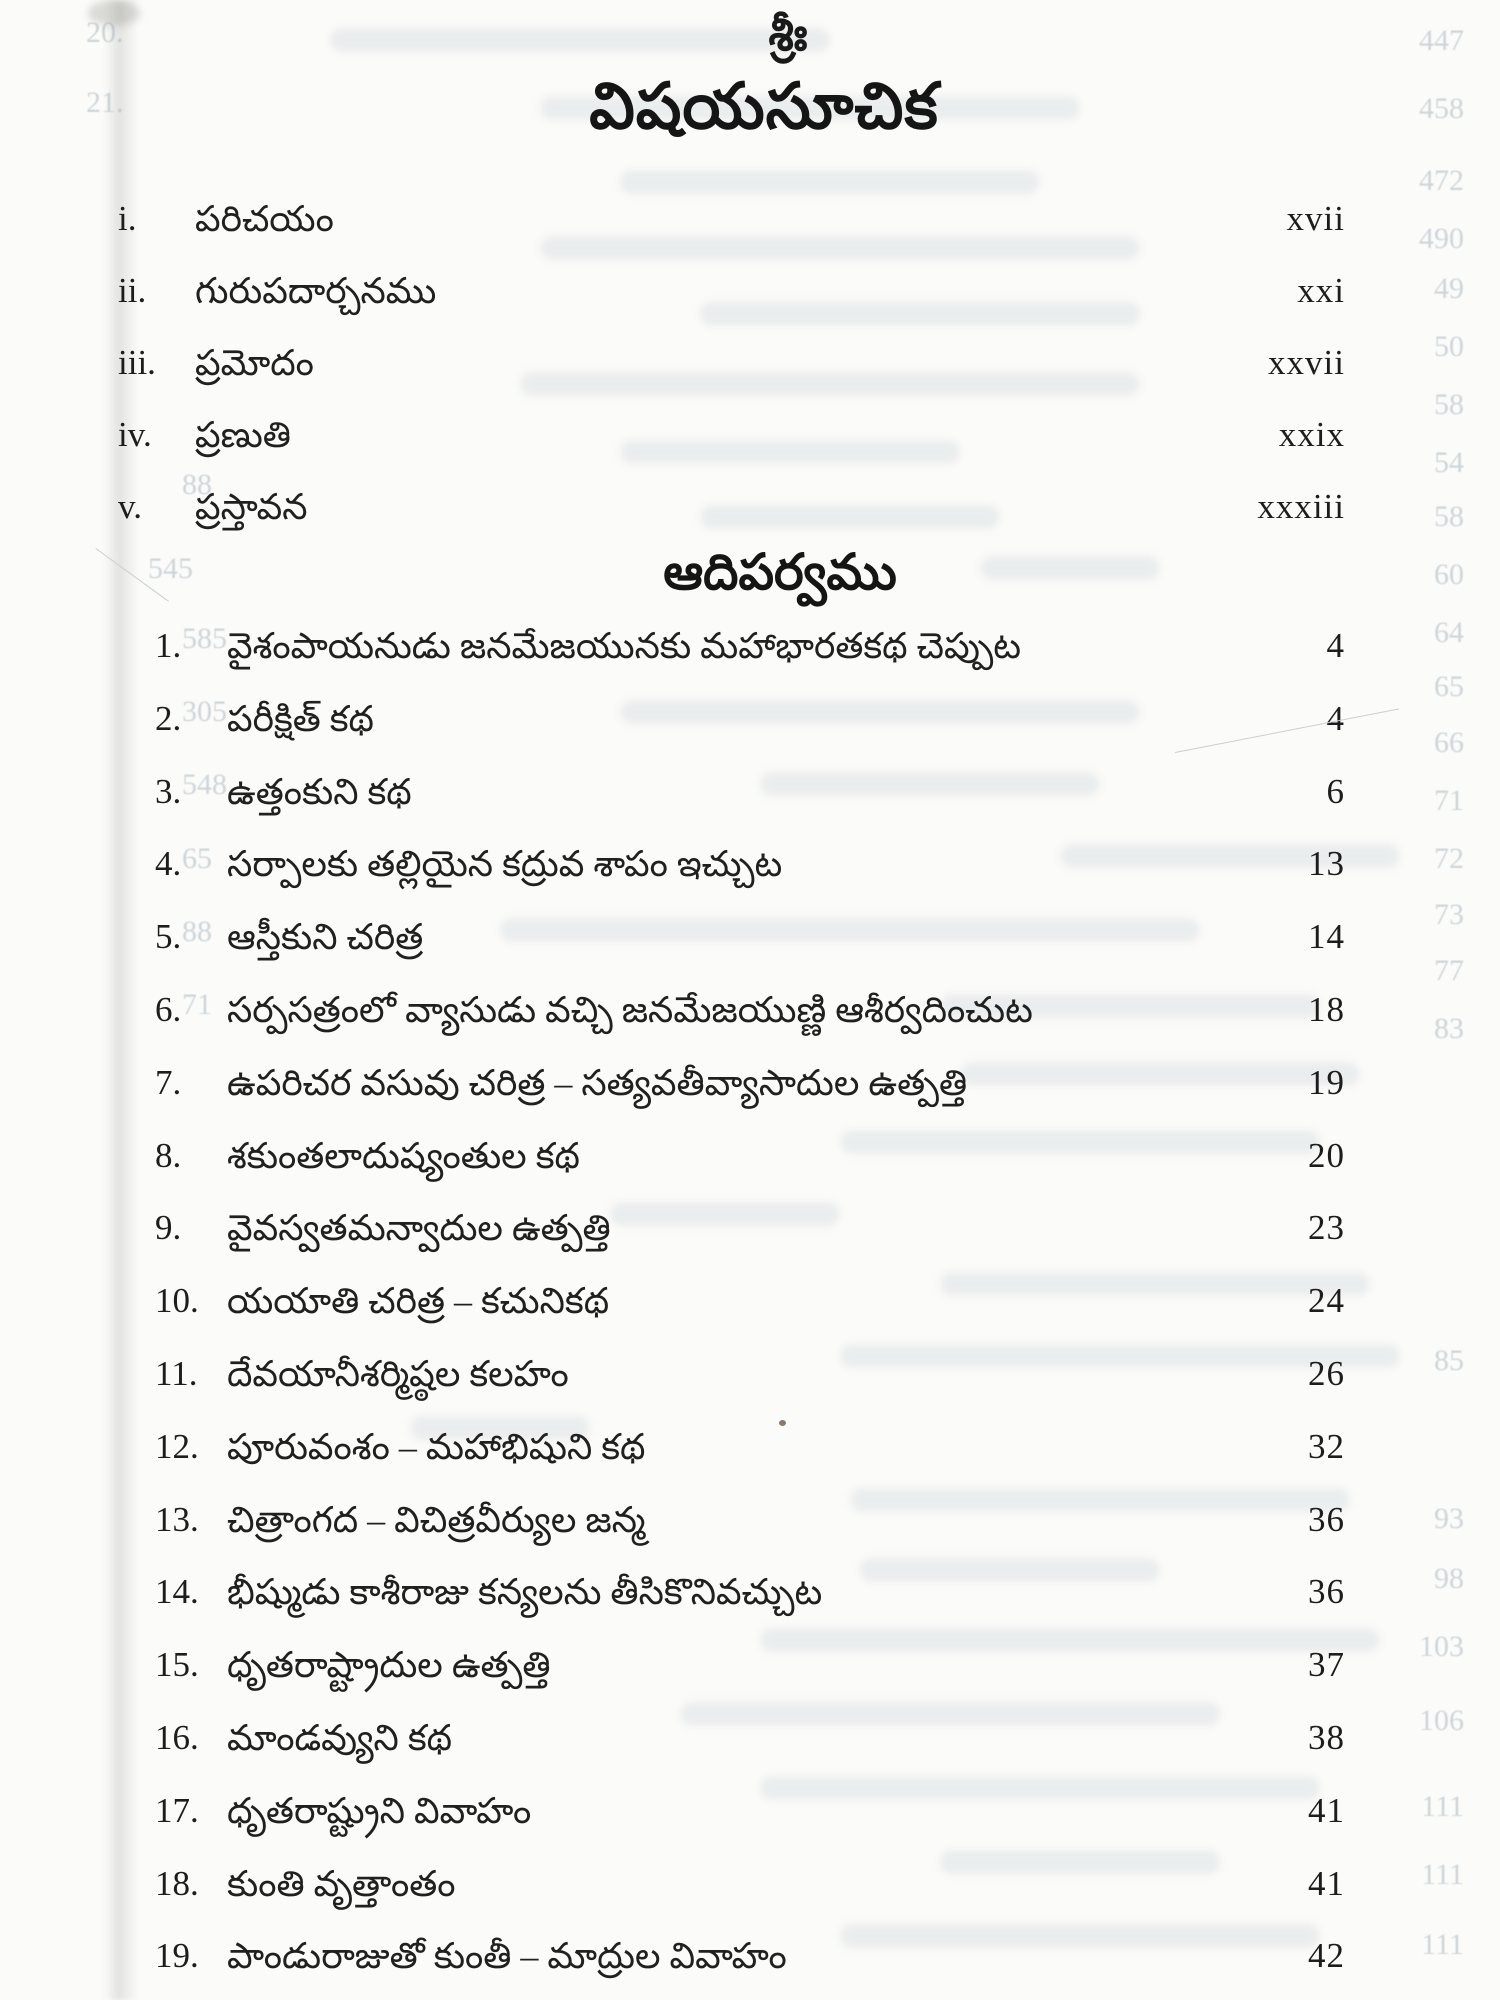 The height and width of the screenshot is (2000, 1500). What do you see at coordinates (742, 1374) in the screenshot?
I see `toc-row: 11. దేవయానీశర్మిష్ఠల కలహం 26` at bounding box center [742, 1374].